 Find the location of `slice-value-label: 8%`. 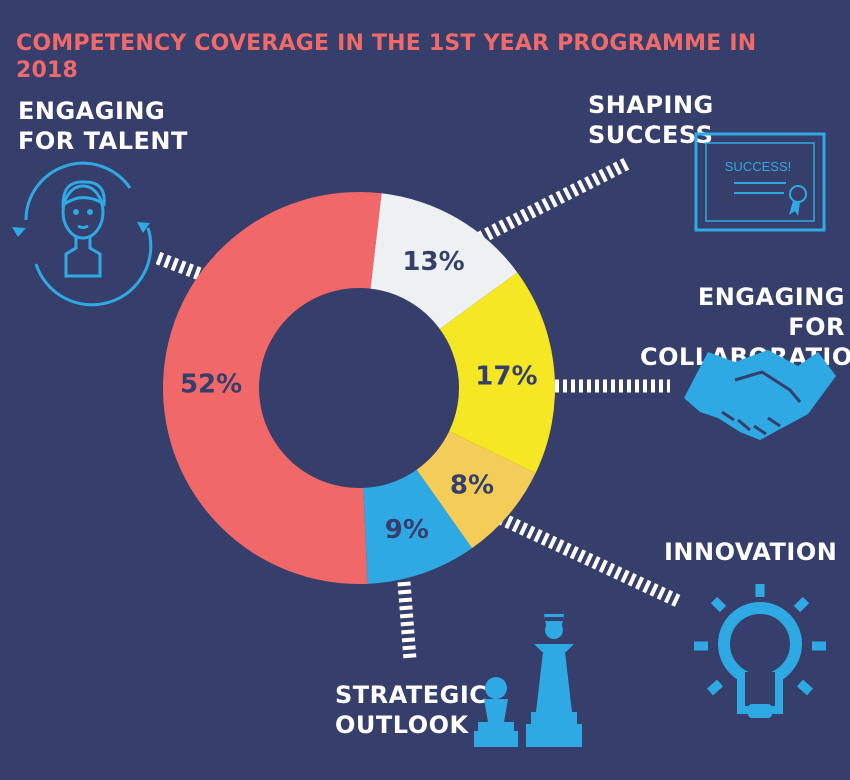

slice-value-label: 8% is located at coordinates (472, 486).